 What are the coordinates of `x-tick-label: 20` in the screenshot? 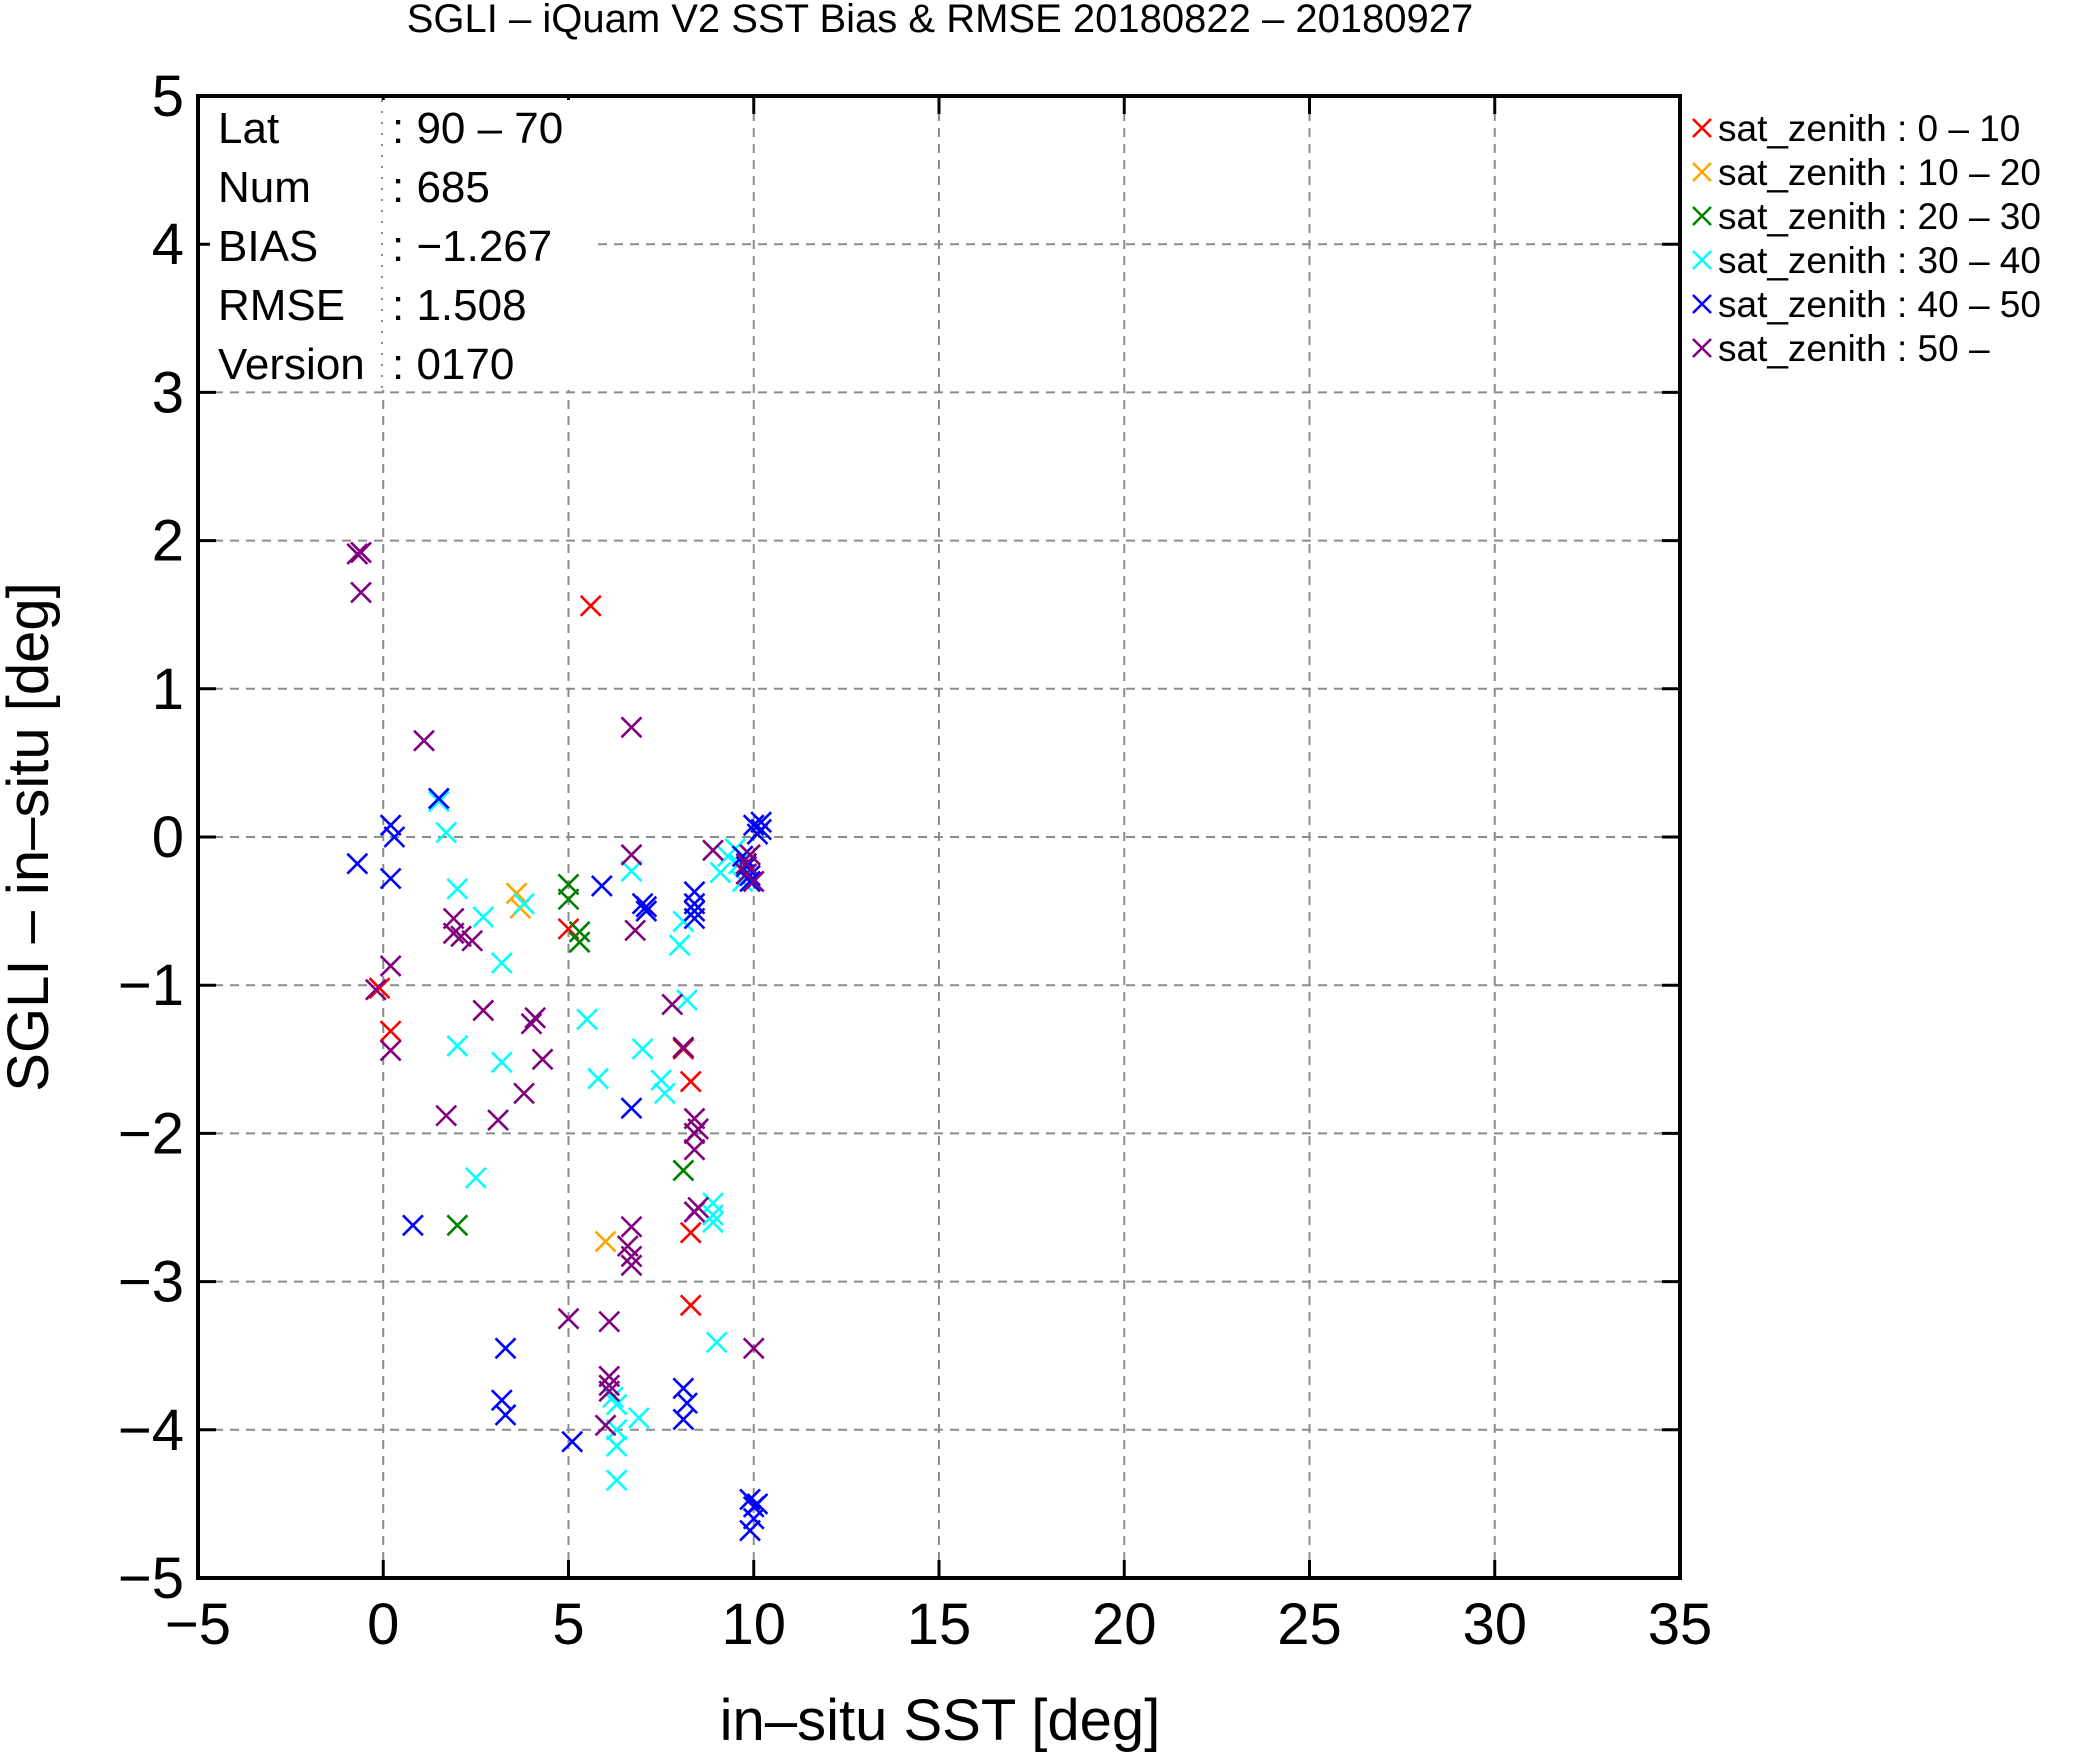 It's located at (1124, 1624).